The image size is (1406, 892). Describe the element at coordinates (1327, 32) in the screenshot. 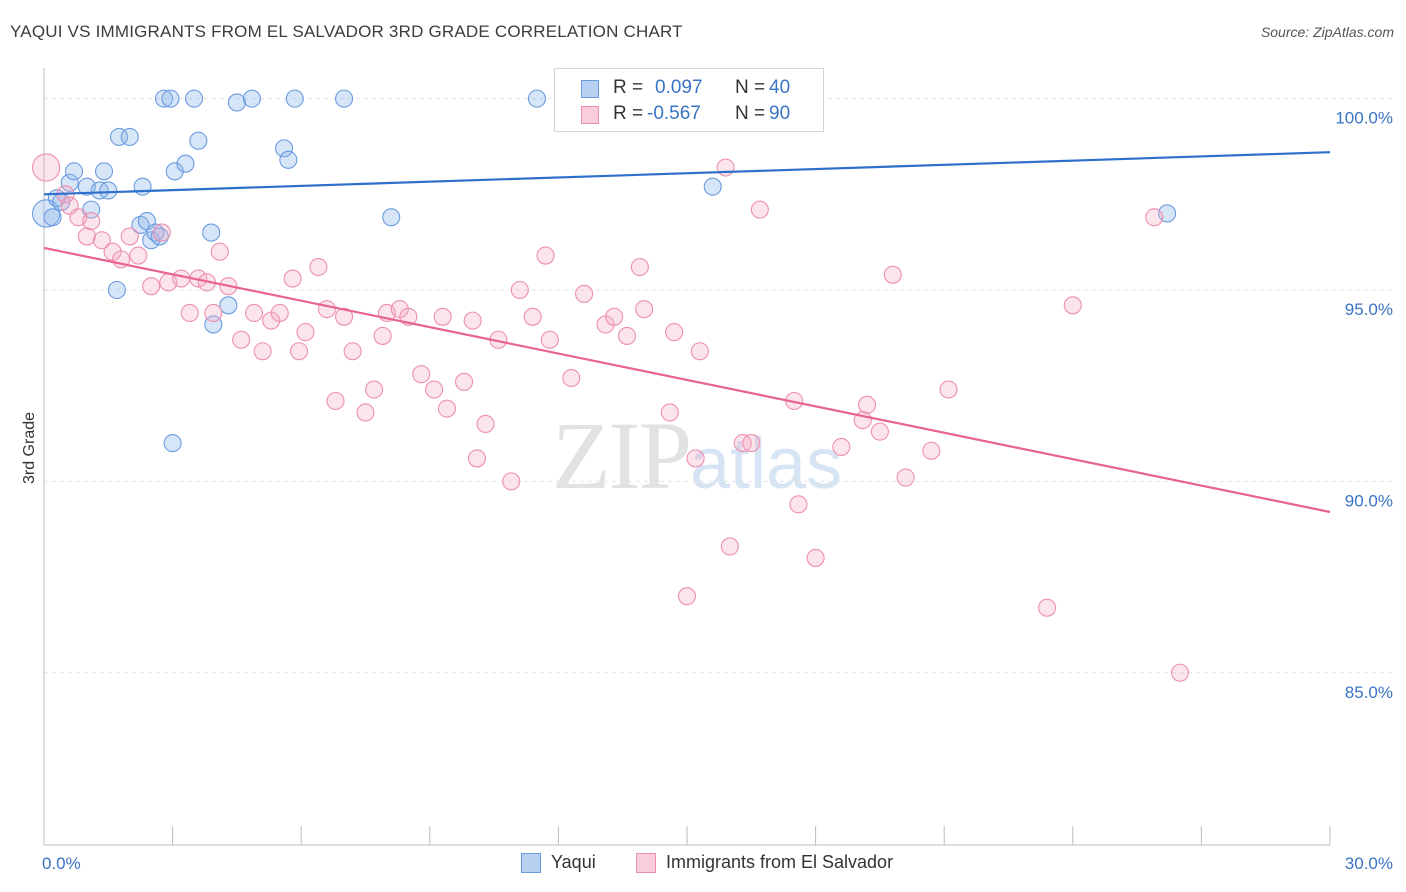

I see `source-label: Source: ZipAtlas.com` at that location.